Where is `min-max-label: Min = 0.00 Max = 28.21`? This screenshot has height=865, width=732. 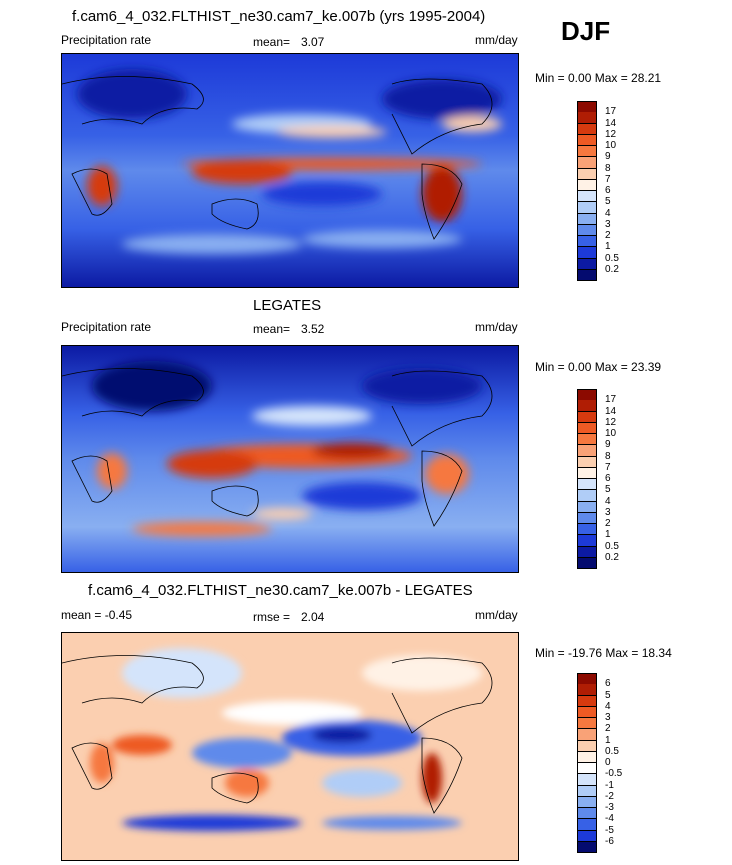
min-max-label: Min = 0.00 Max = 28.21 is located at coordinates (598, 78).